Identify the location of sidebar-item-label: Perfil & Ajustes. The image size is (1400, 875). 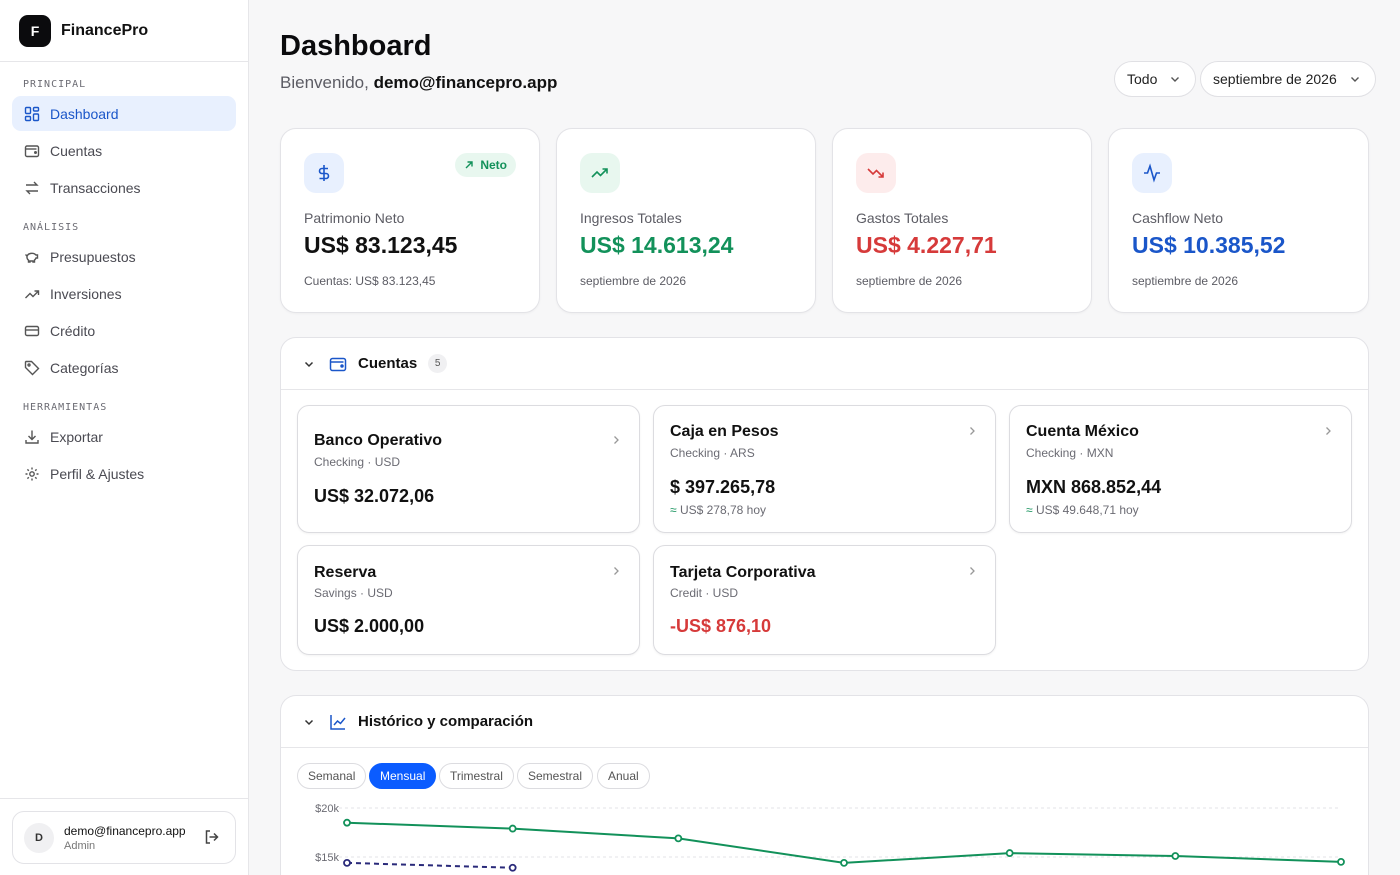
(97, 473).